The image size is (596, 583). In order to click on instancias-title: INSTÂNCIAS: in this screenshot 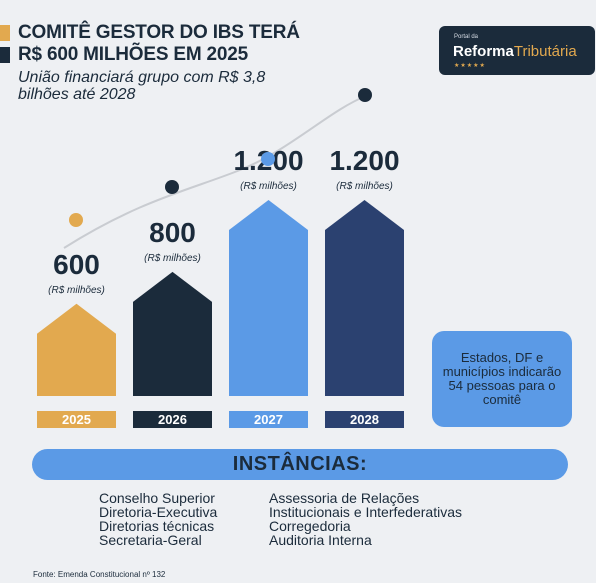, I will do `click(300, 464)`.